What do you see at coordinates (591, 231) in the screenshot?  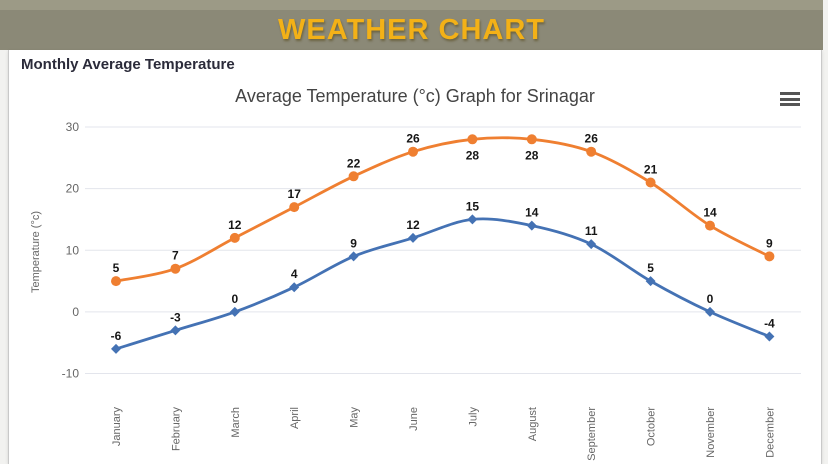 I see `data-point-label: 11` at bounding box center [591, 231].